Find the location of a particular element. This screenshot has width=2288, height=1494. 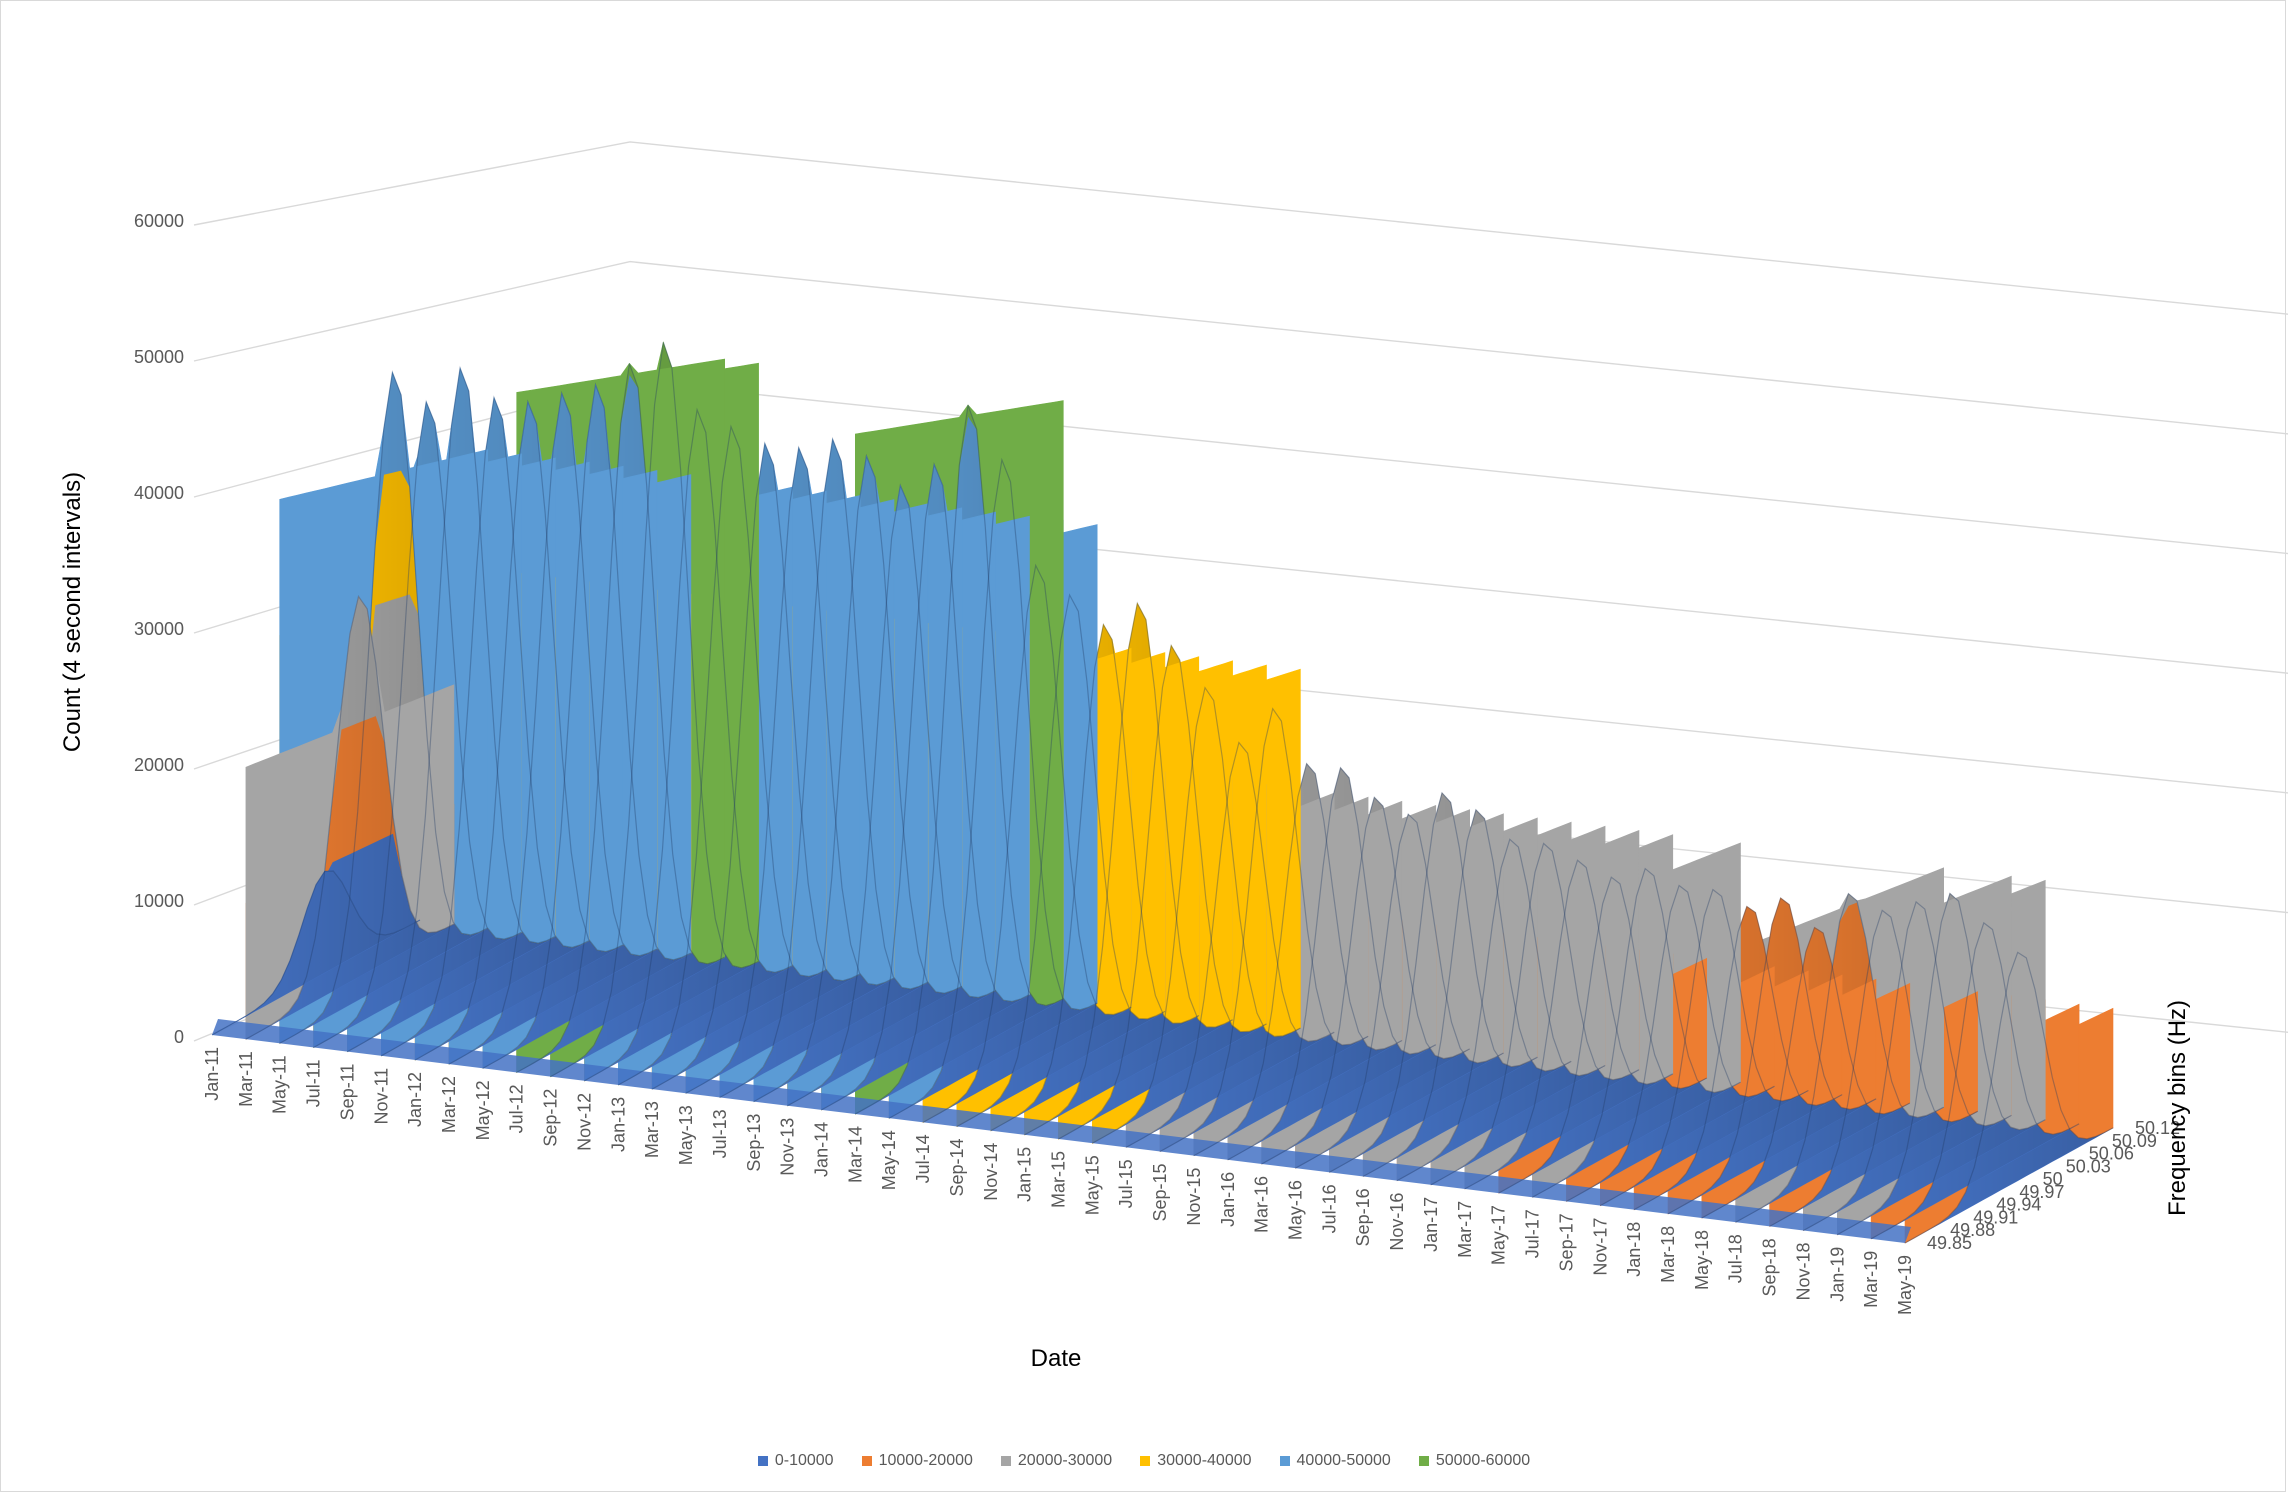

legend-item: 0-10000 is located at coordinates (795, 1461).